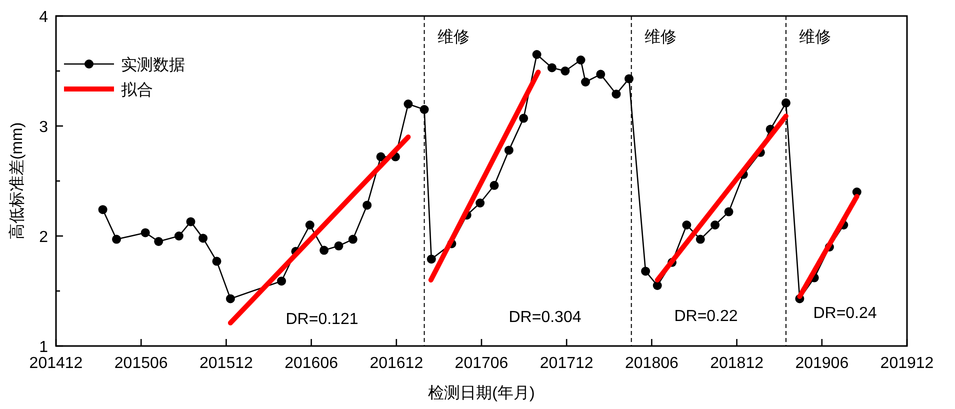 This screenshot has height=409, width=955. Describe the element at coordinates (845, 313) in the screenshot. I see `annotation: DR=0.24` at that location.